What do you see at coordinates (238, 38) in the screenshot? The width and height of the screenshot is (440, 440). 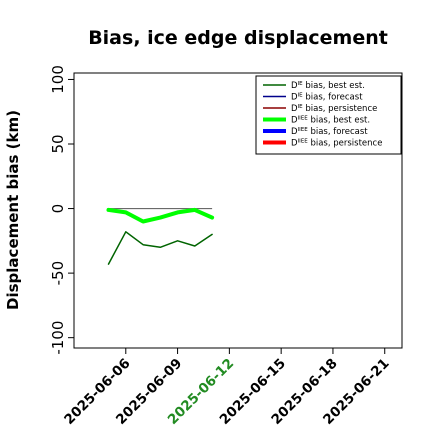 I see `chart-title: Bias, ice edge displacement` at bounding box center [238, 38].